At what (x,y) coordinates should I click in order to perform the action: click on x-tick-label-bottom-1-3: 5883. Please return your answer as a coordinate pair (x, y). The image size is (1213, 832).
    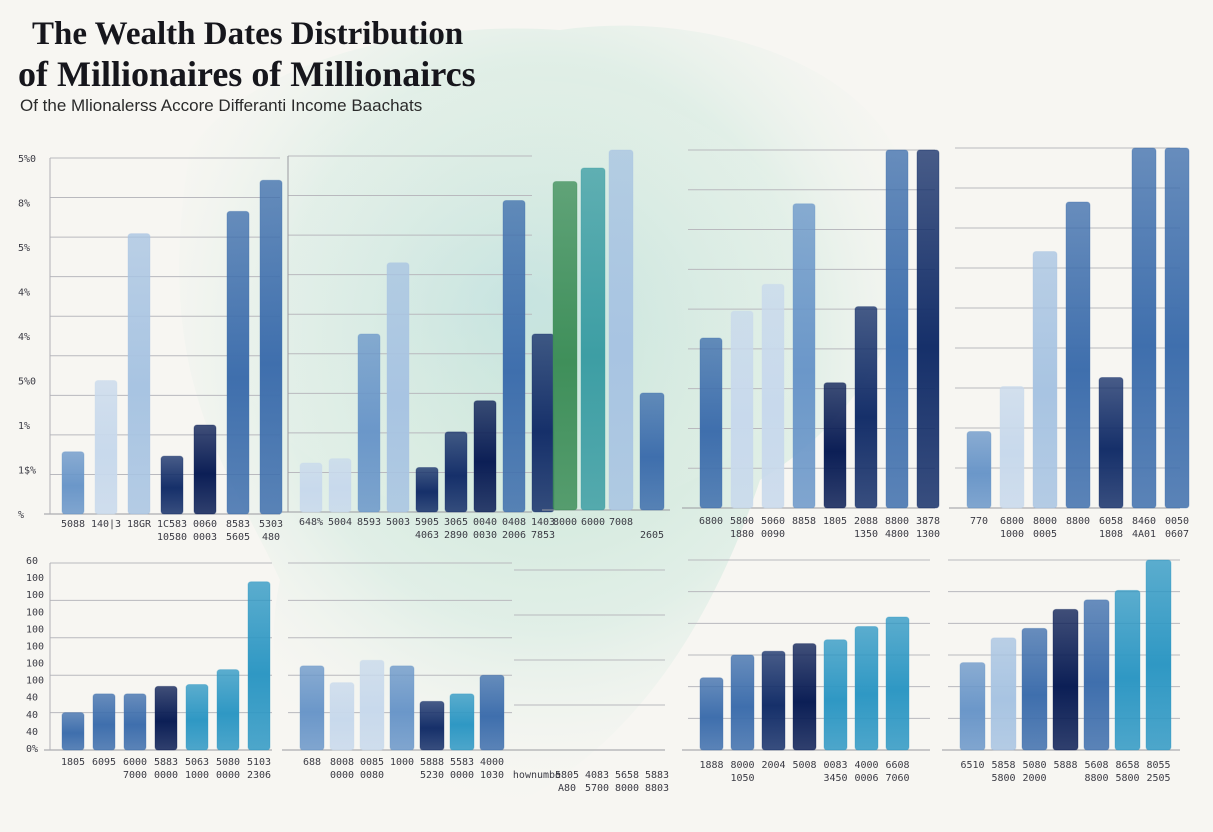
    Looking at the image, I should click on (166, 762).